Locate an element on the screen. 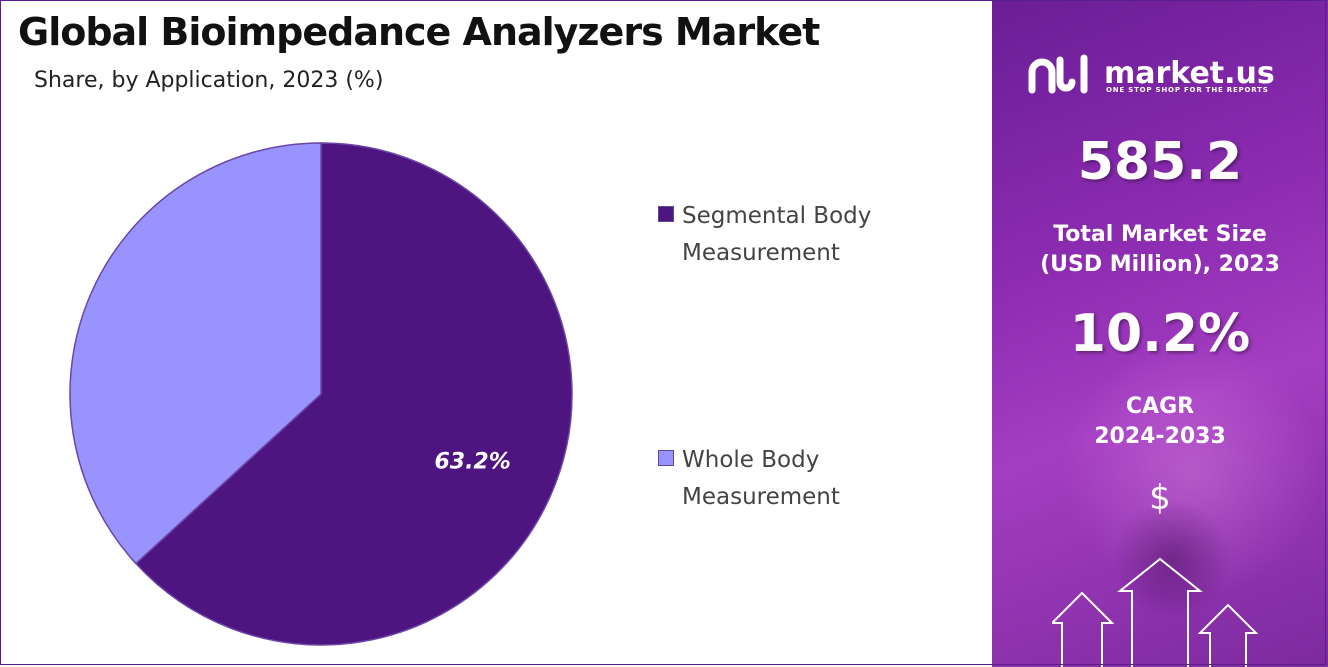 This screenshot has width=1328, height=667. legend-item-whole: Whole Body Measurement is located at coordinates (785, 479).